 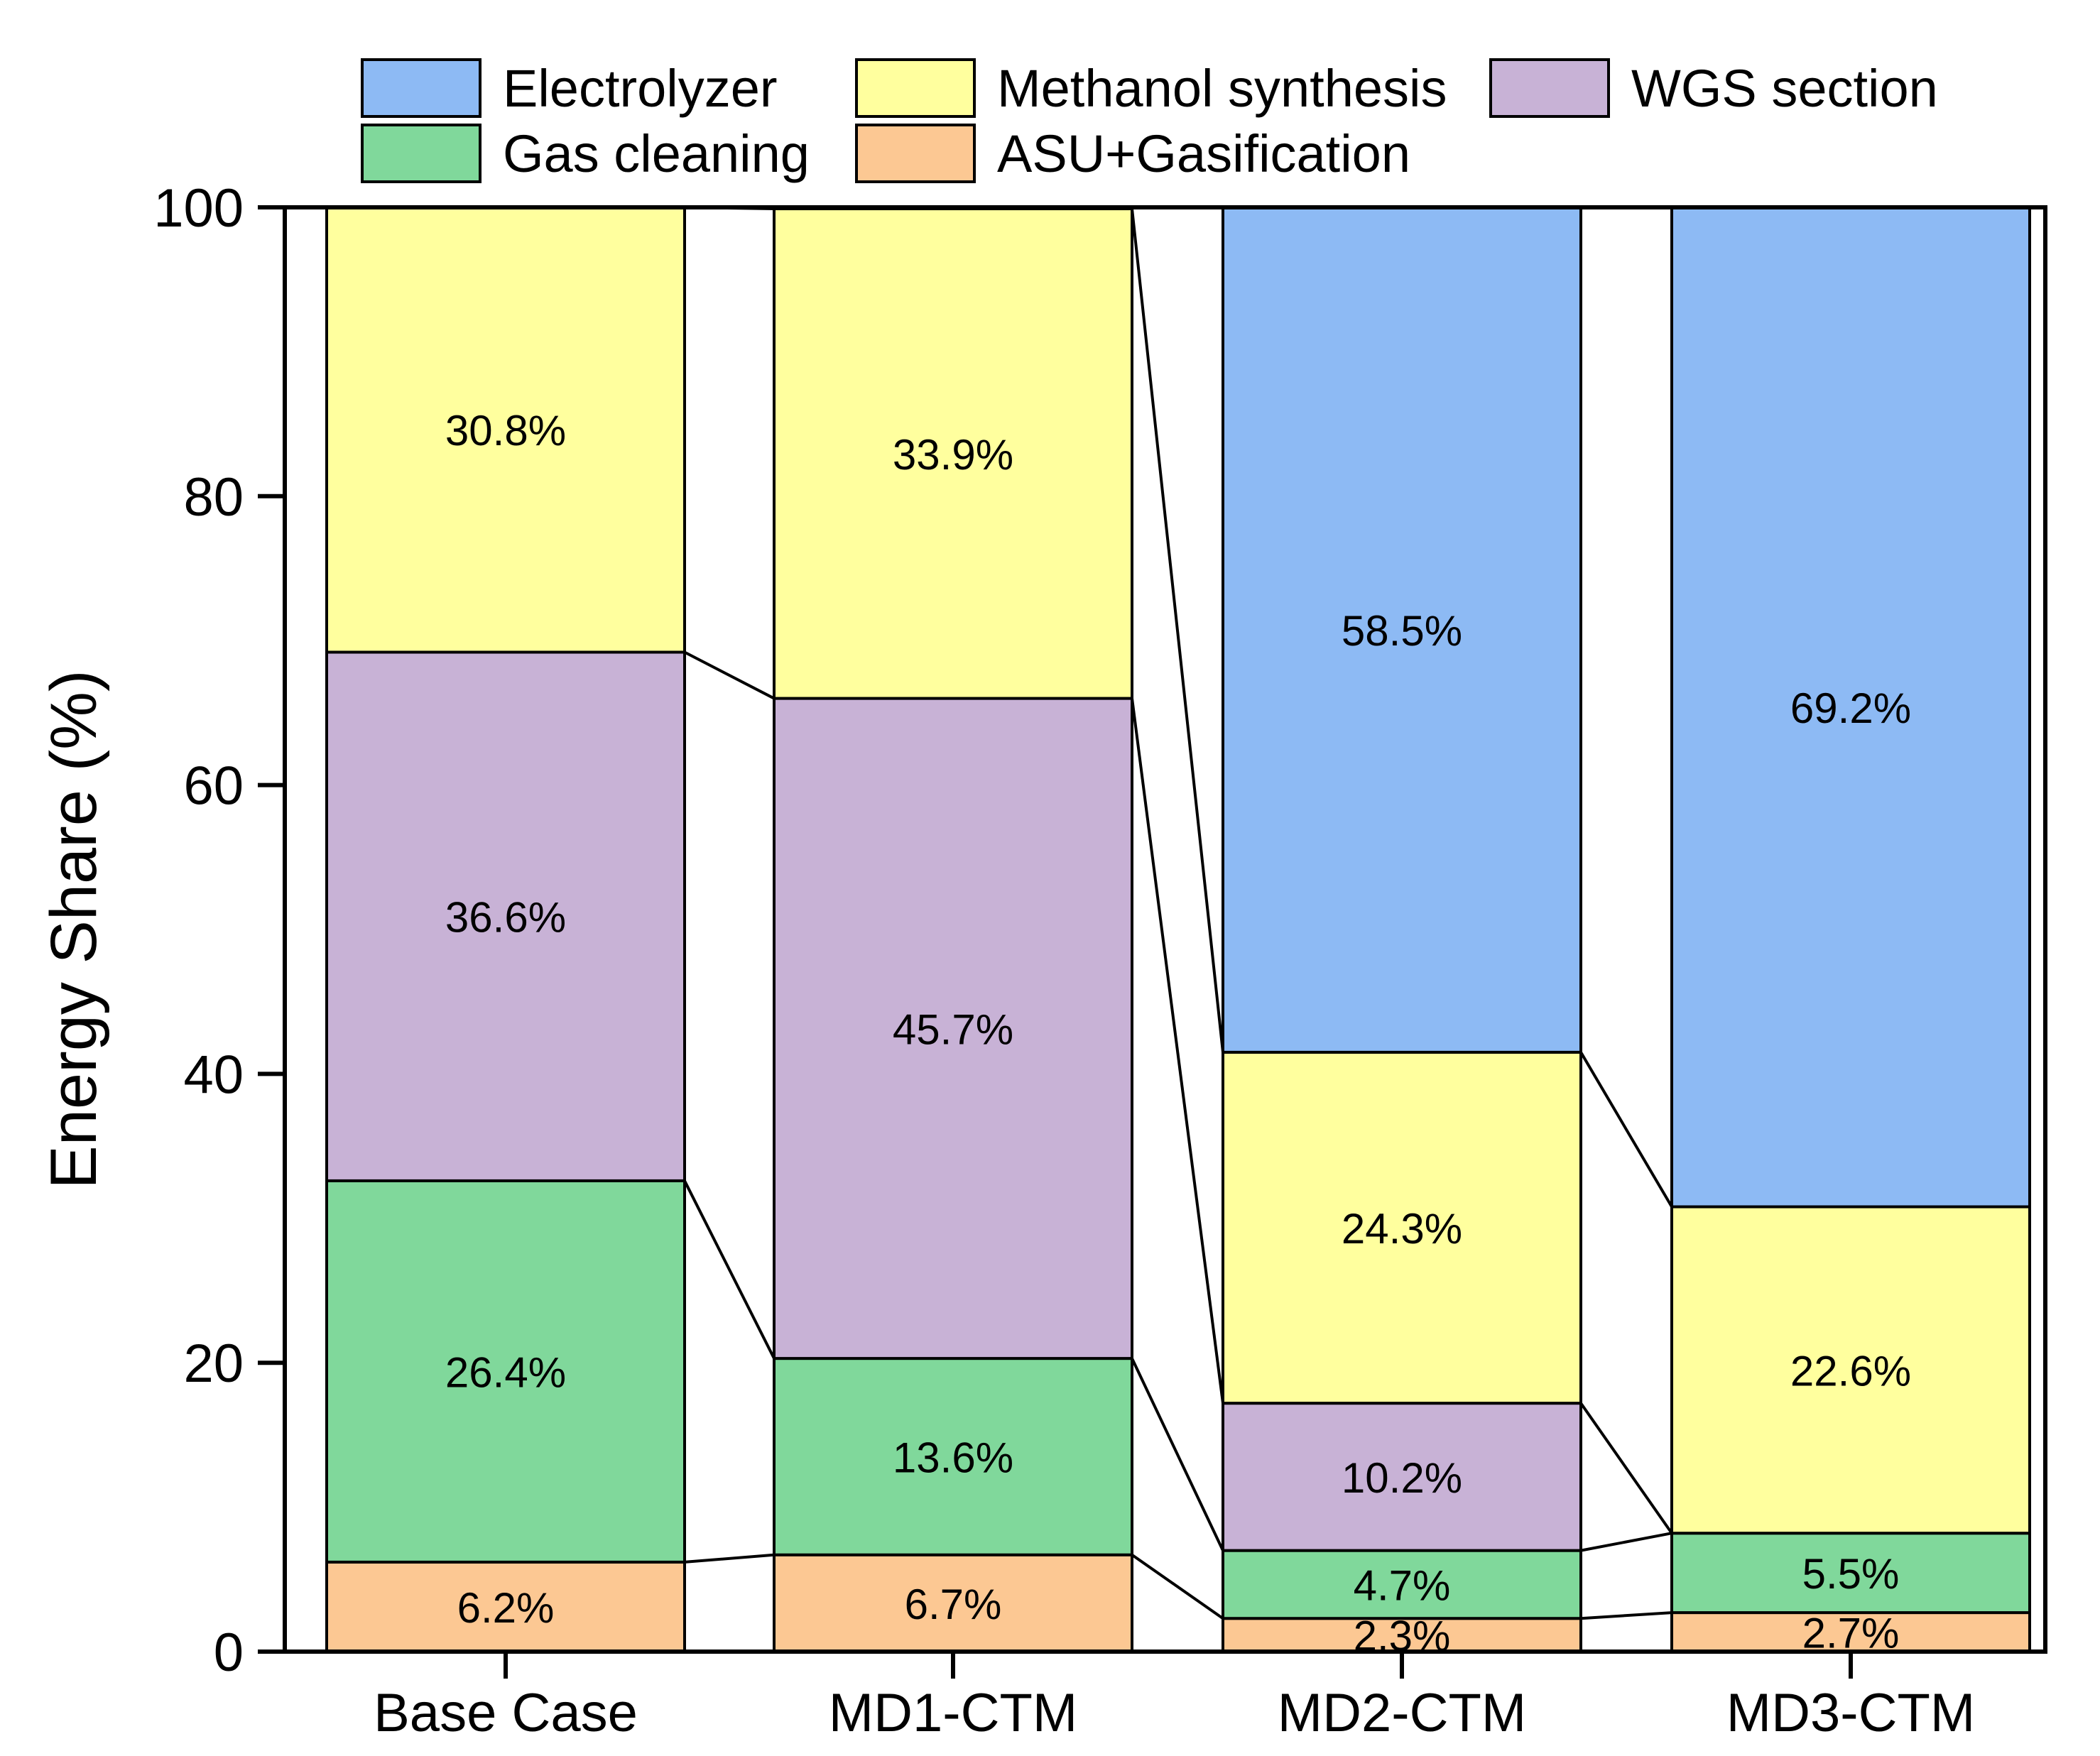 What do you see at coordinates (953, 1604) in the screenshot?
I see `data-label-asu-gasification-md1-ctm: 6.7%` at bounding box center [953, 1604].